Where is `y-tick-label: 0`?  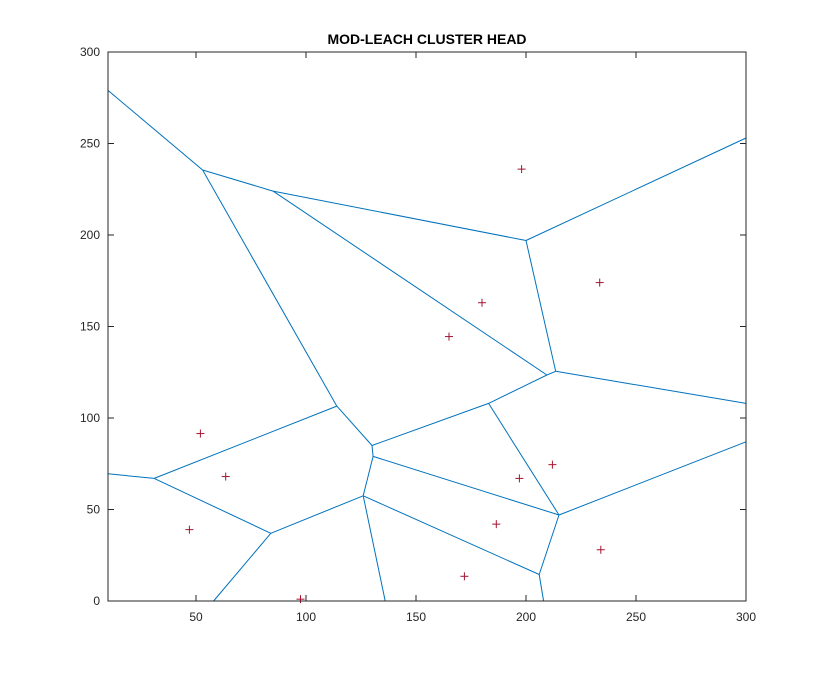 y-tick-label: 0 is located at coordinates (96, 601).